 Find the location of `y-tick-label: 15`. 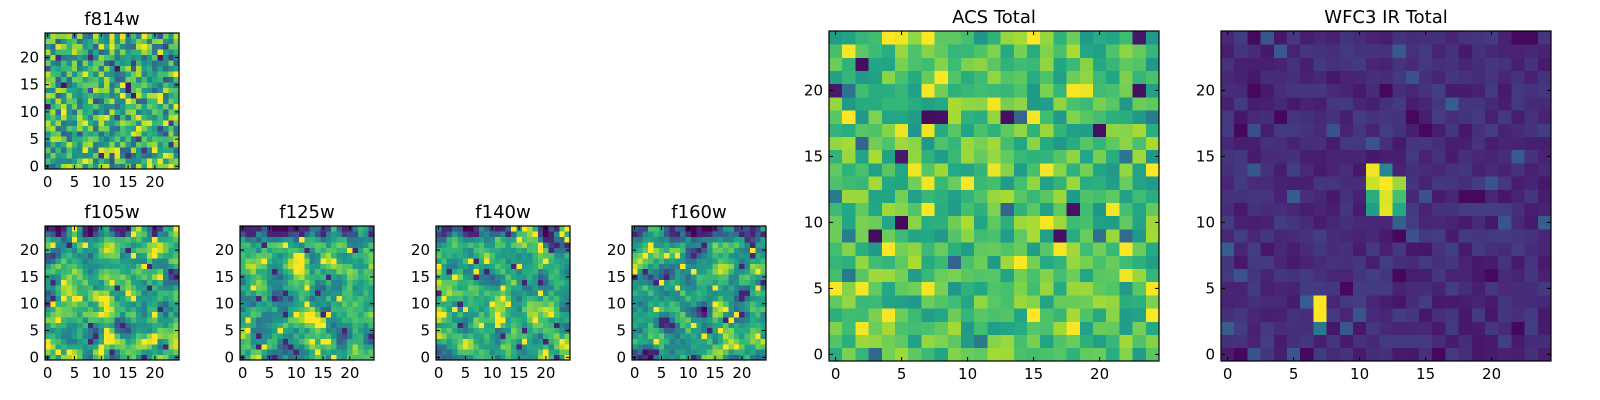

y-tick-label: 15 is located at coordinates (1205, 156).